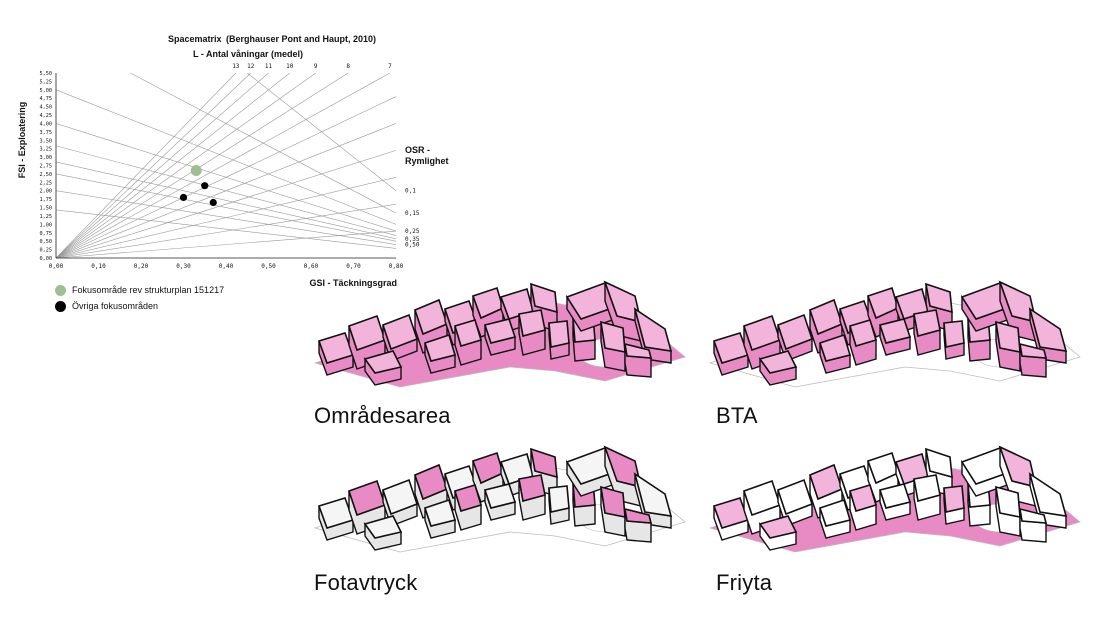  Describe the element at coordinates (311, 266) in the screenshot. I see `x-tick-label: 0,60` at that location.